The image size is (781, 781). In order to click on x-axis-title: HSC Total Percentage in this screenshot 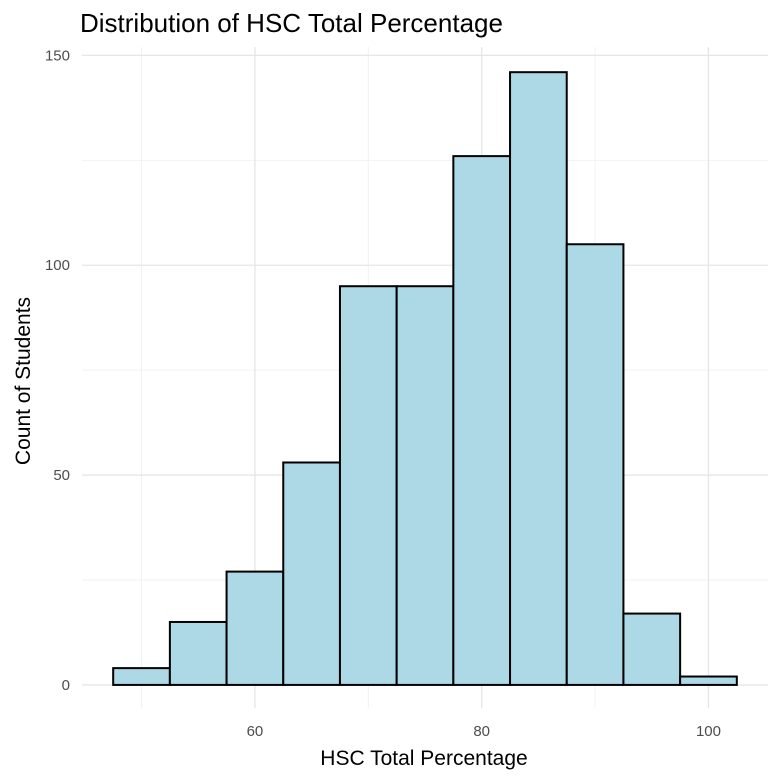, I will do `click(423, 758)`.